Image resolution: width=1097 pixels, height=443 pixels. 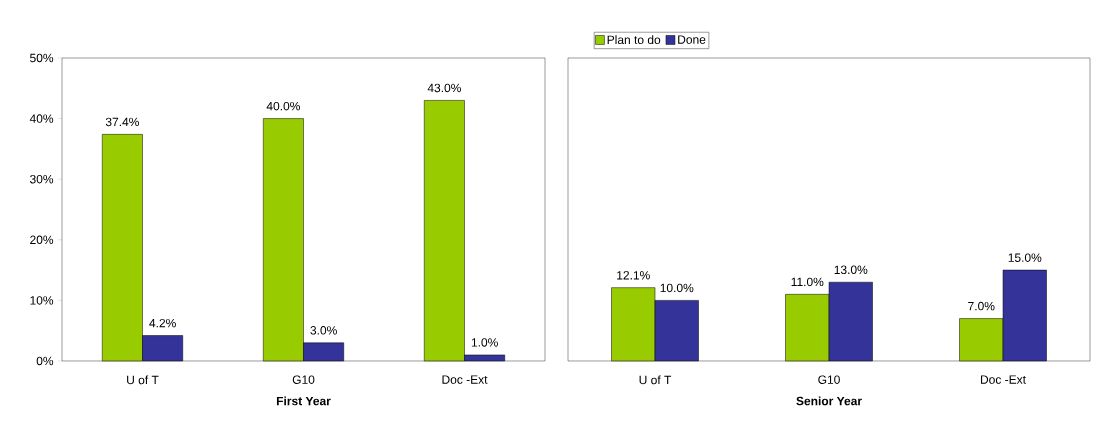 What do you see at coordinates (981, 306) in the screenshot?
I see `data-label: 7.0%` at bounding box center [981, 306].